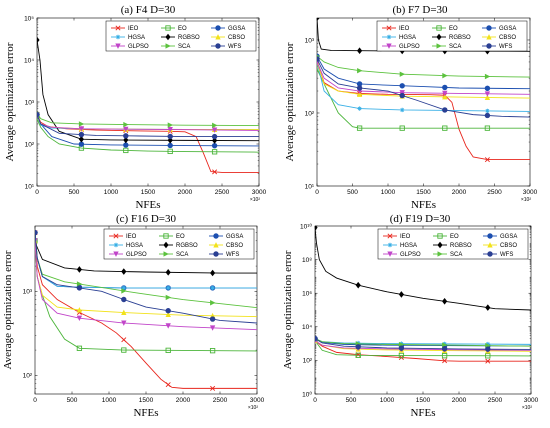 This screenshot has height=428, width=550. Describe the element at coordinates (189, 38) in the screenshot. I see `legend-label: RGBSO` at that location.